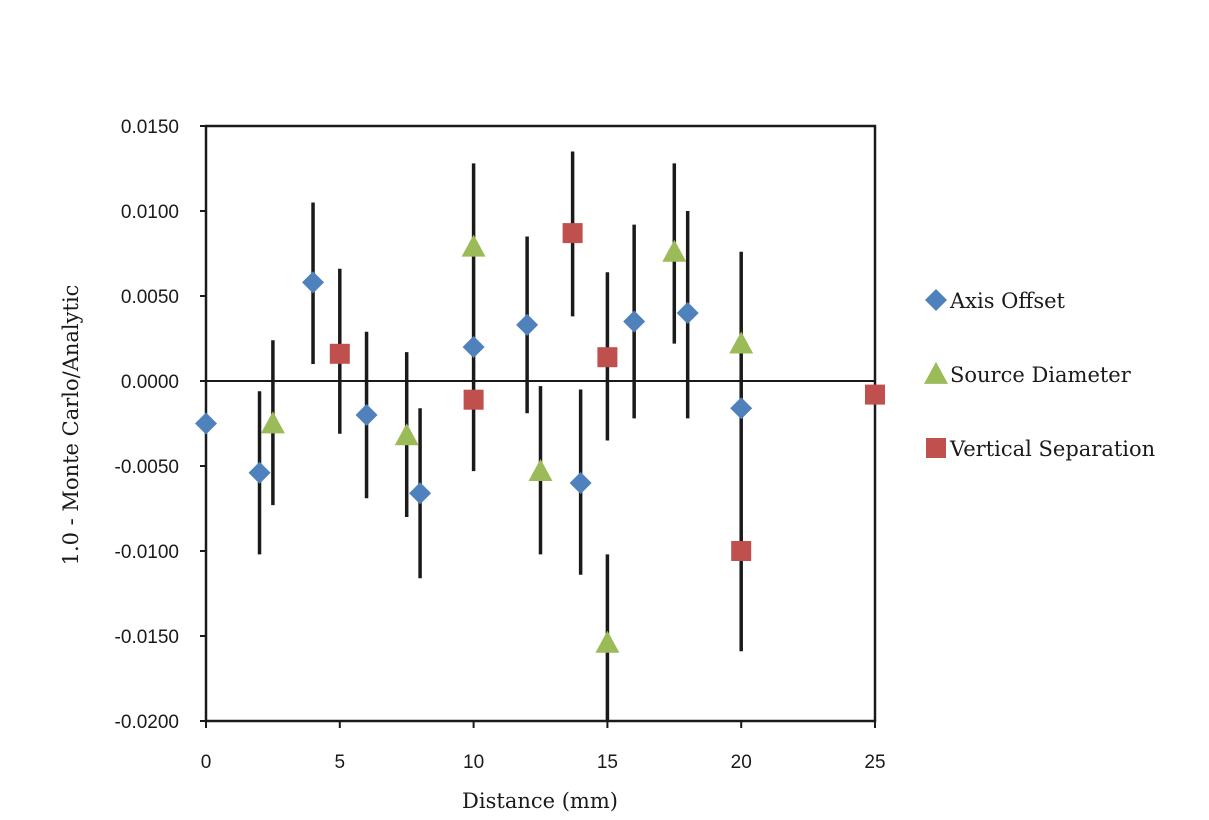 The width and height of the screenshot is (1209, 820). What do you see at coordinates (206, 762) in the screenshot?
I see `x-tick-label: 0` at bounding box center [206, 762].